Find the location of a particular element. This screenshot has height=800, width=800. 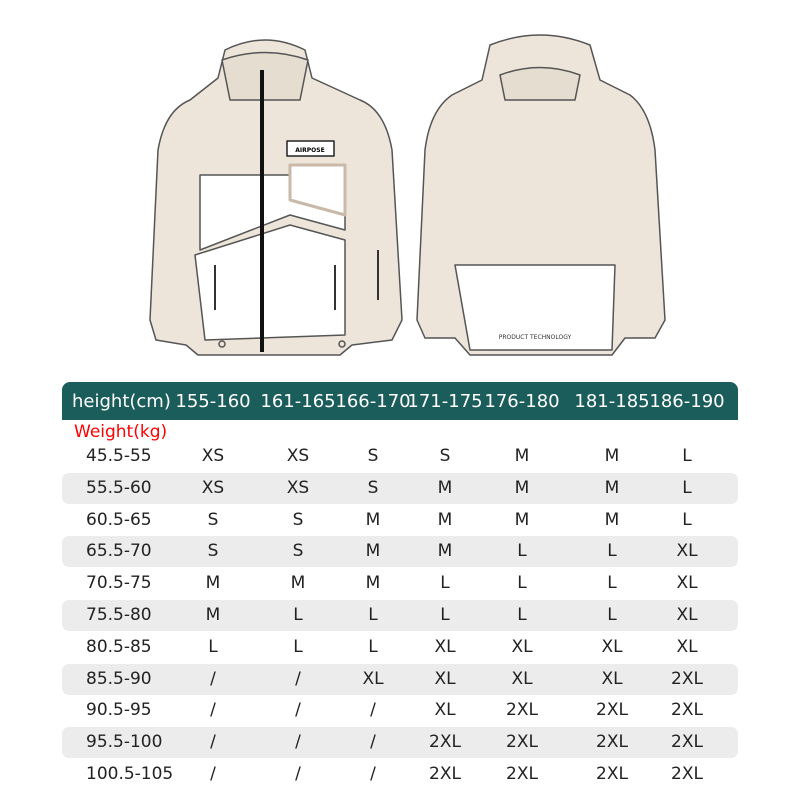

weight-cell: 45.5-55 is located at coordinates (119, 456).